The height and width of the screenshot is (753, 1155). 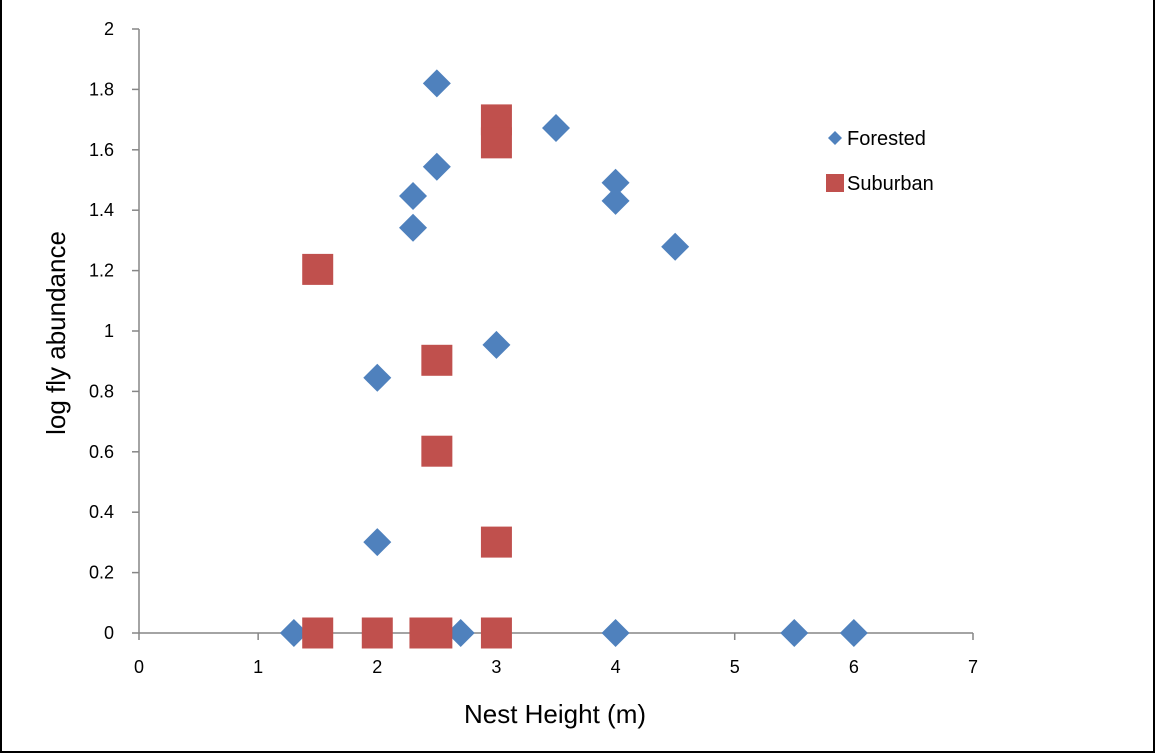 I want to click on x-tick-label: 6, so click(x=854, y=667).